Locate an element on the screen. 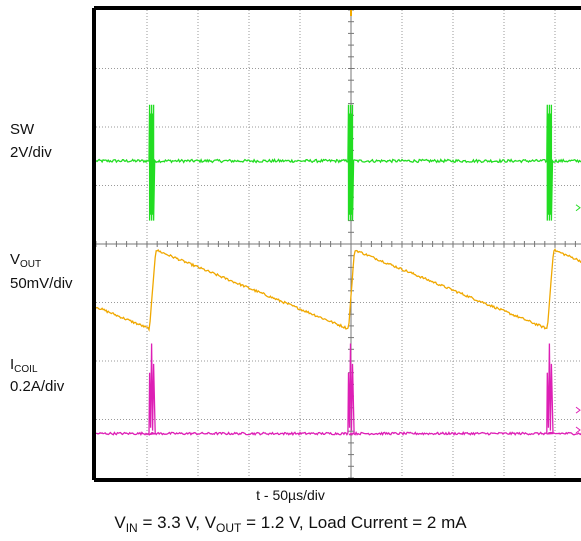 This screenshot has width=581, height=541. icoil-trace is located at coordinates (338, 390).